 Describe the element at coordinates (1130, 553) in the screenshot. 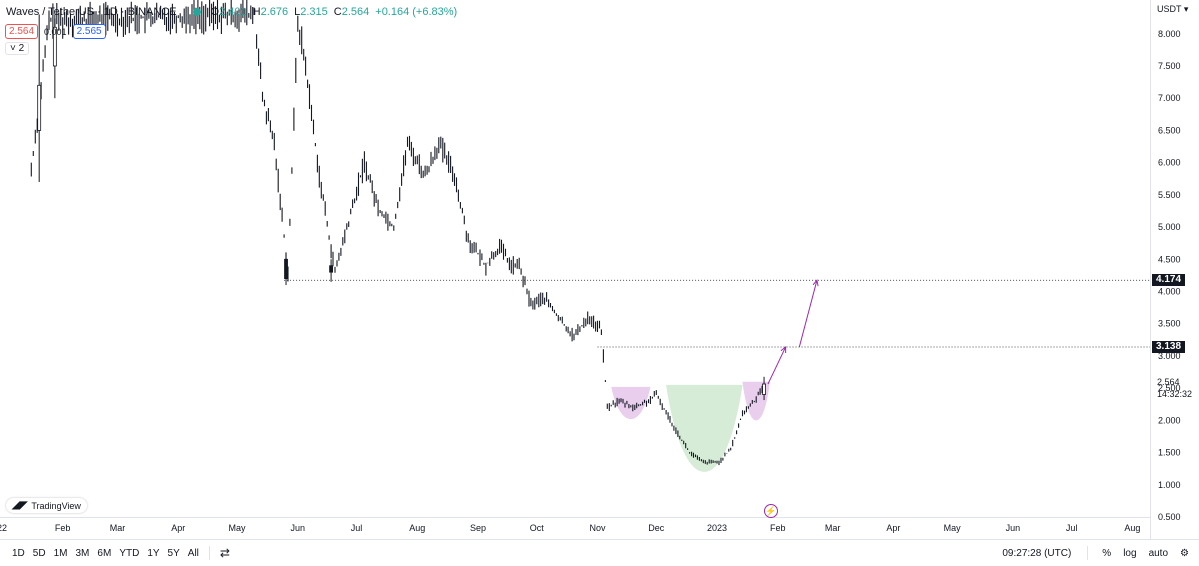

I see `log-scale-button: log` at that location.